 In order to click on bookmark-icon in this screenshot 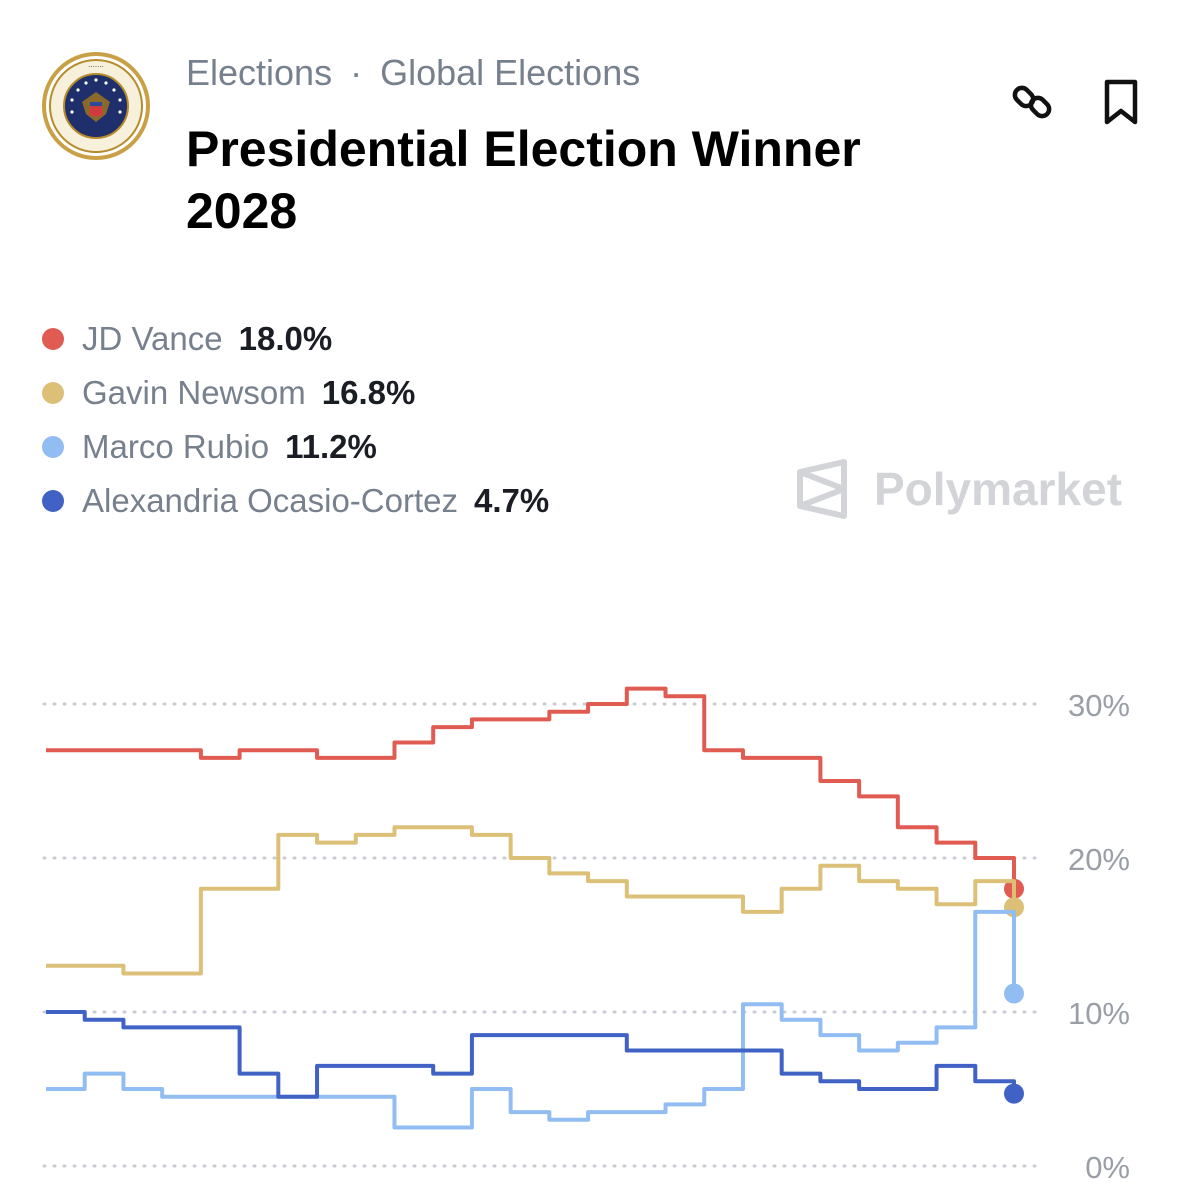, I will do `click(1121, 102)`.